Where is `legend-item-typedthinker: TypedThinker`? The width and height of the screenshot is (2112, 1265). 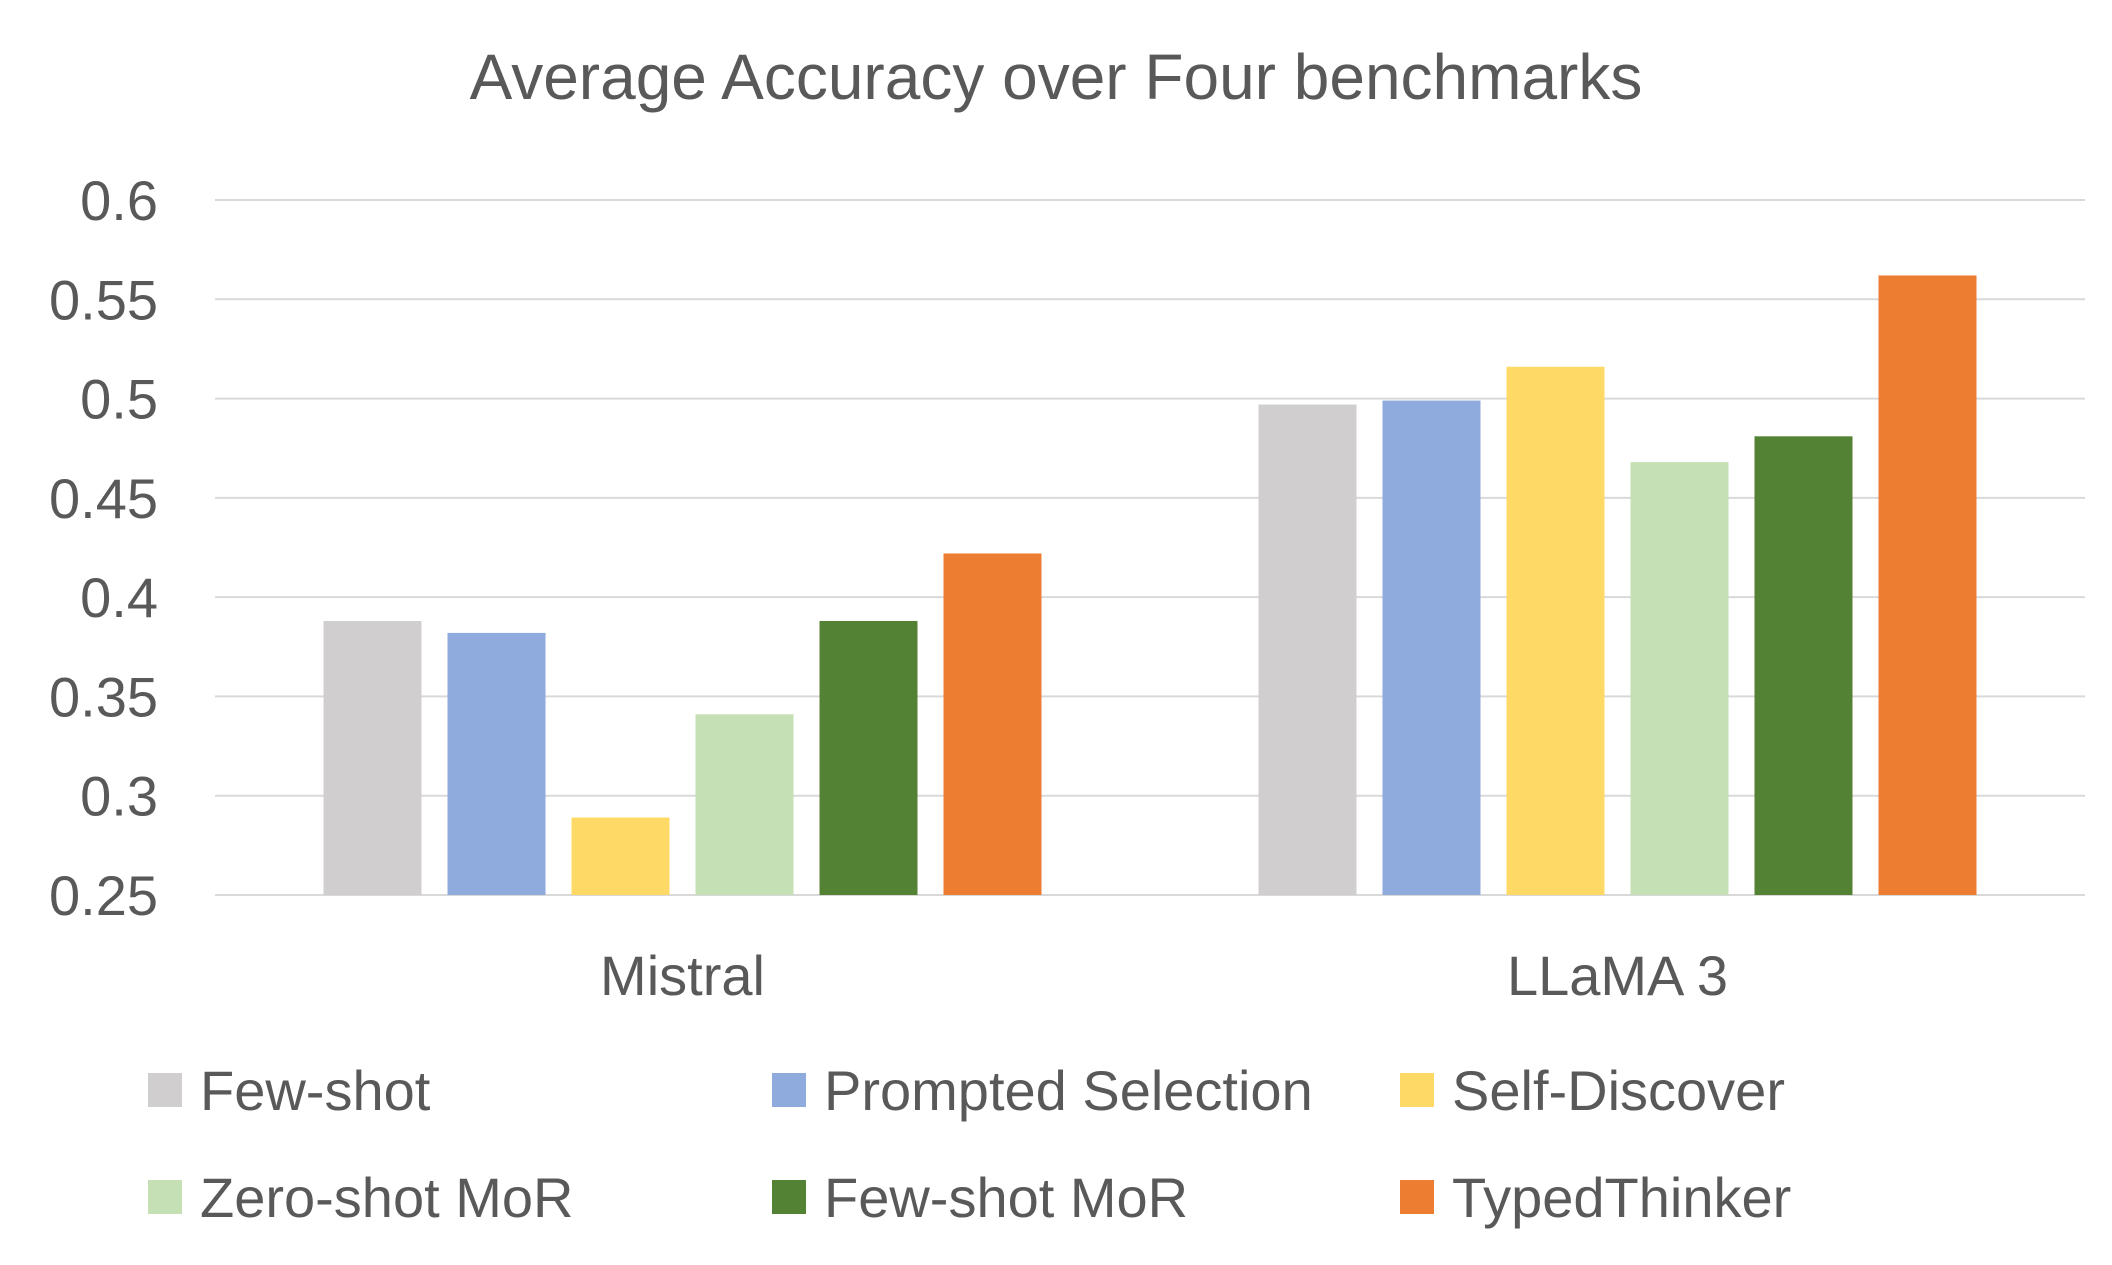
legend-item-typedthinker: TypedThinker is located at coordinates (1595, 1197).